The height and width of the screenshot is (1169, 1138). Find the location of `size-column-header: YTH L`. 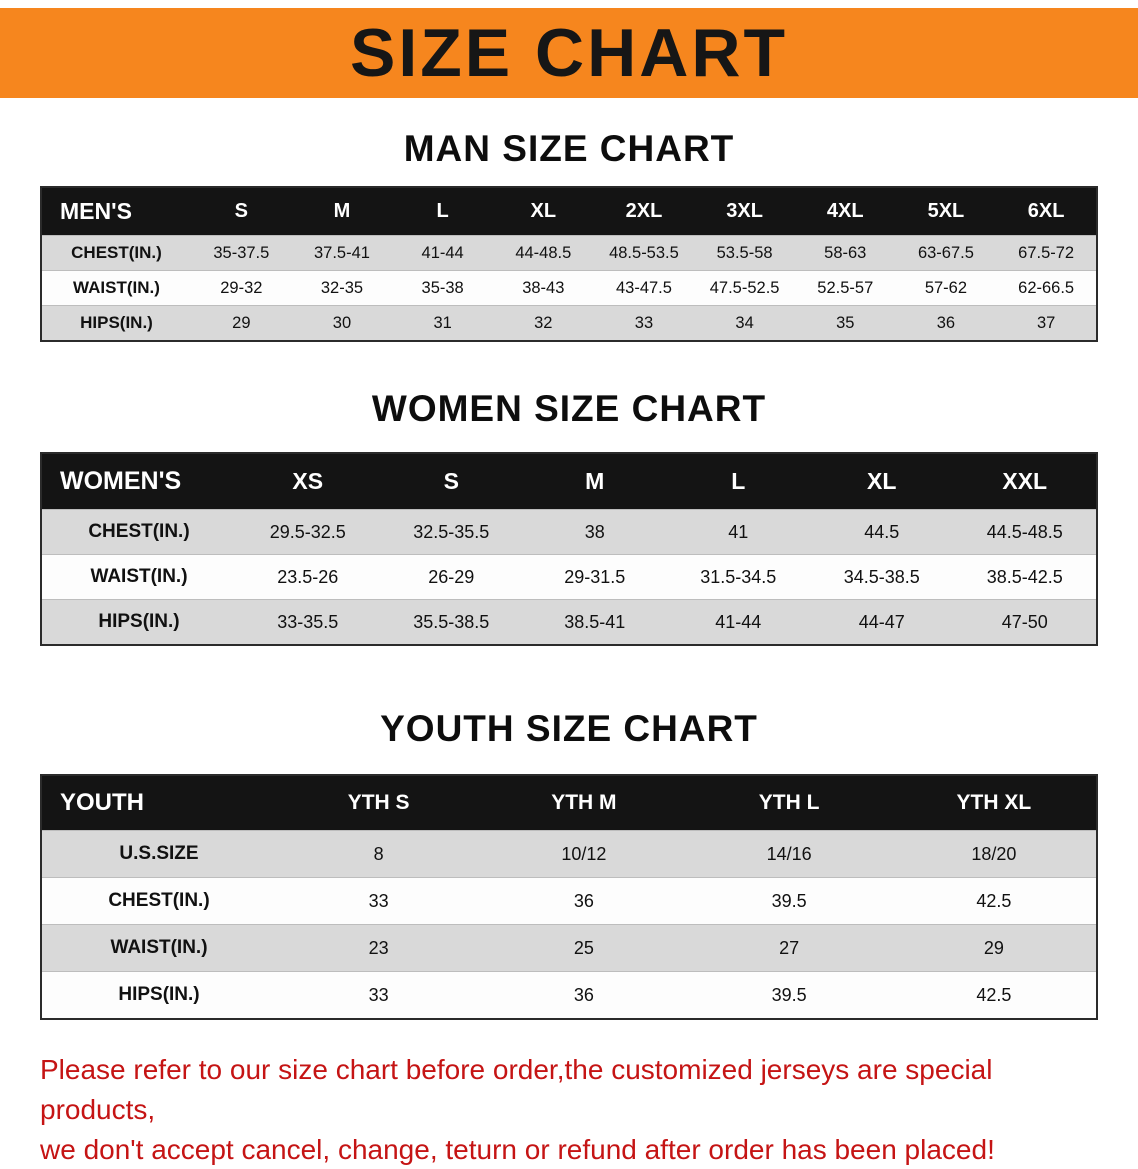

size-column-header: YTH L is located at coordinates (789, 803).